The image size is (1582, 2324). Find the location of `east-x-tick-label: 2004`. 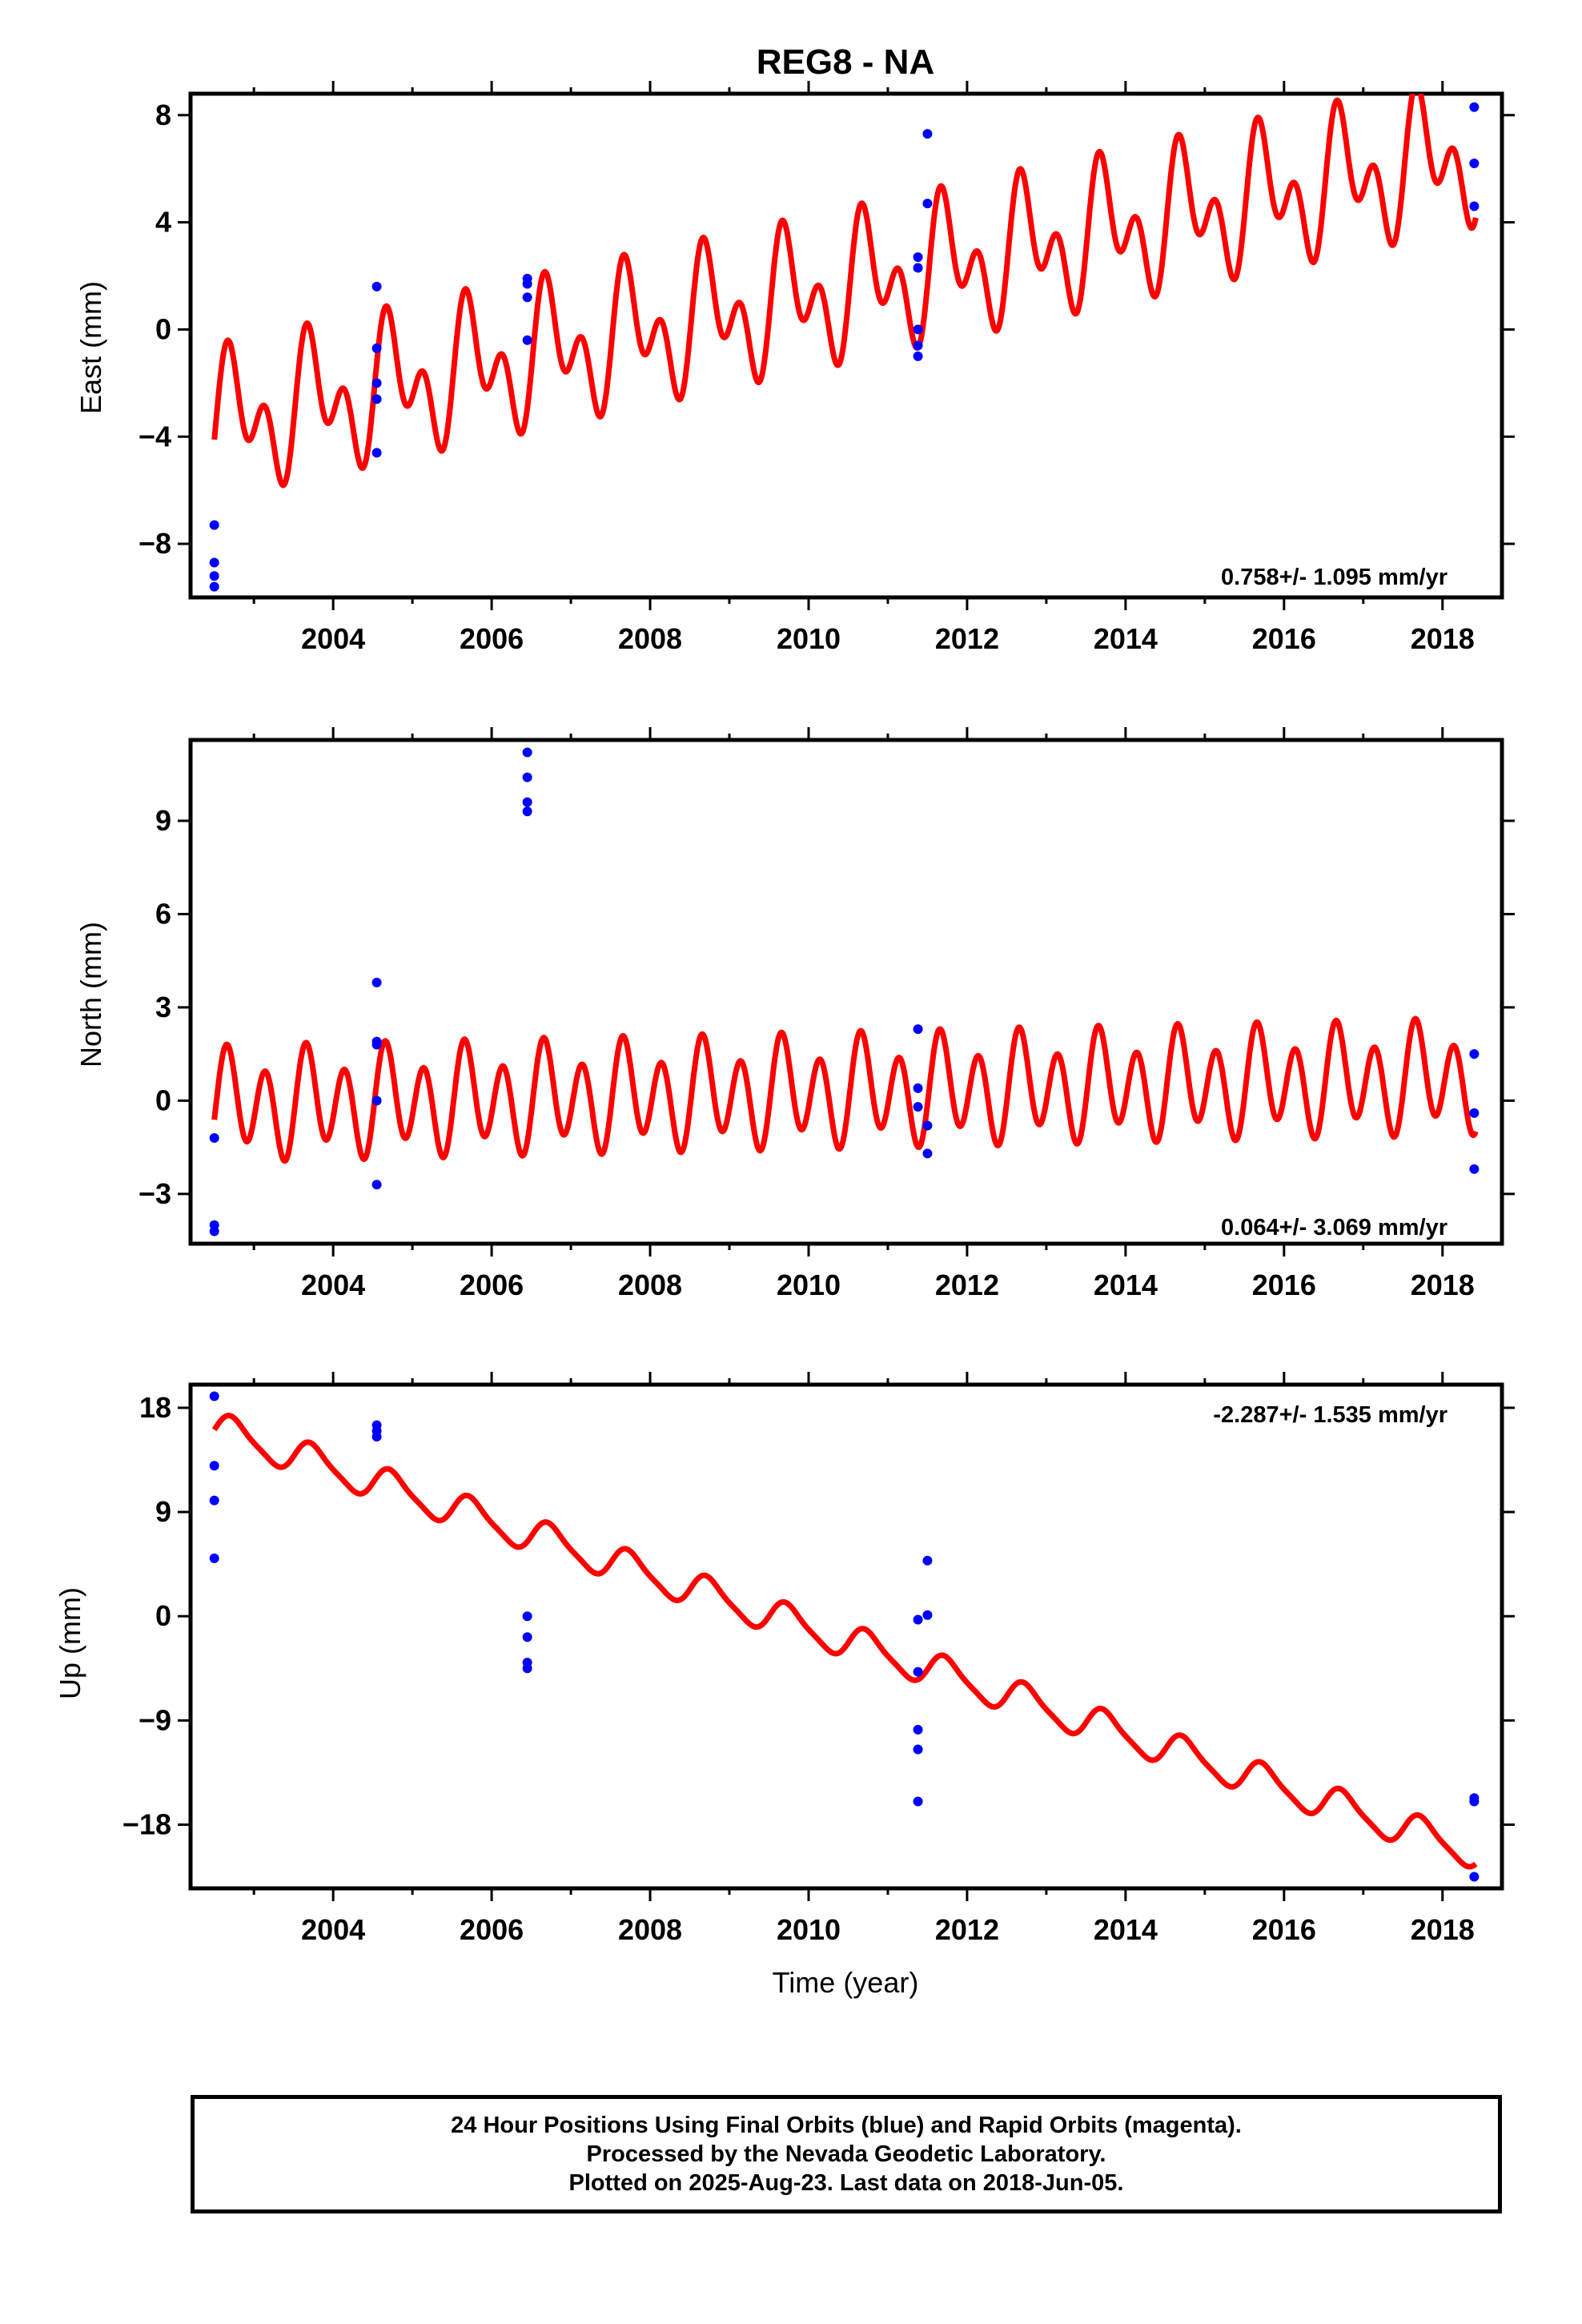

east-x-tick-label: 2004 is located at coordinates (333, 638).